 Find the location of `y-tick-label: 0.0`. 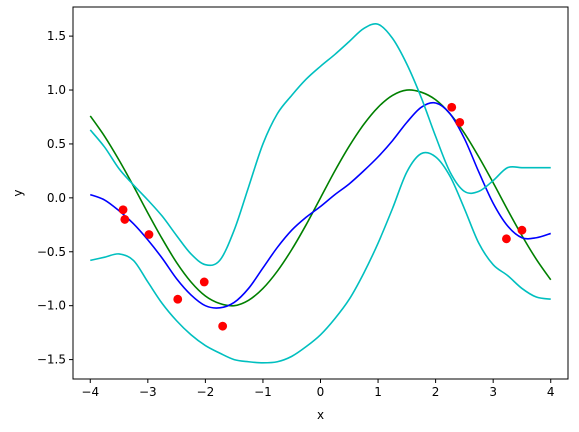

y-tick-label: 0.0 is located at coordinates (56, 198).